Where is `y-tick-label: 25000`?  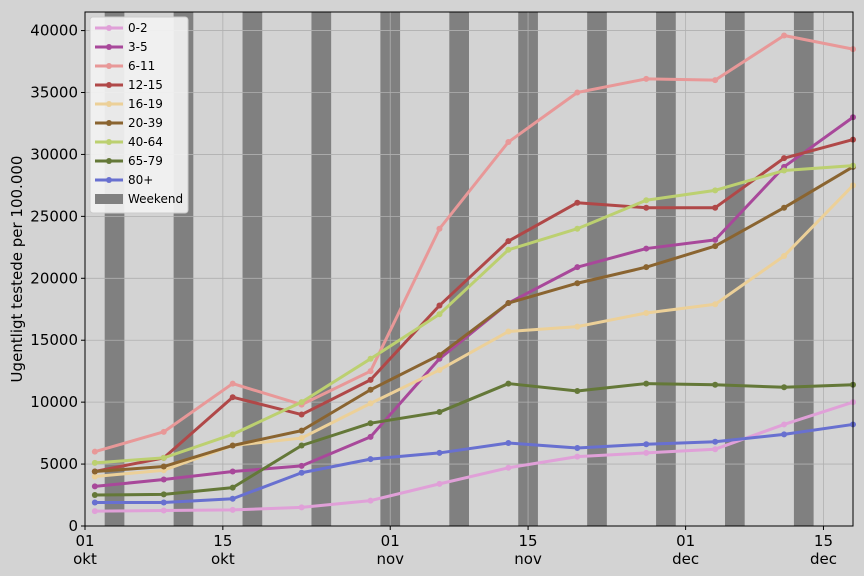
y-tick-label: 25000 is located at coordinates (54, 216).